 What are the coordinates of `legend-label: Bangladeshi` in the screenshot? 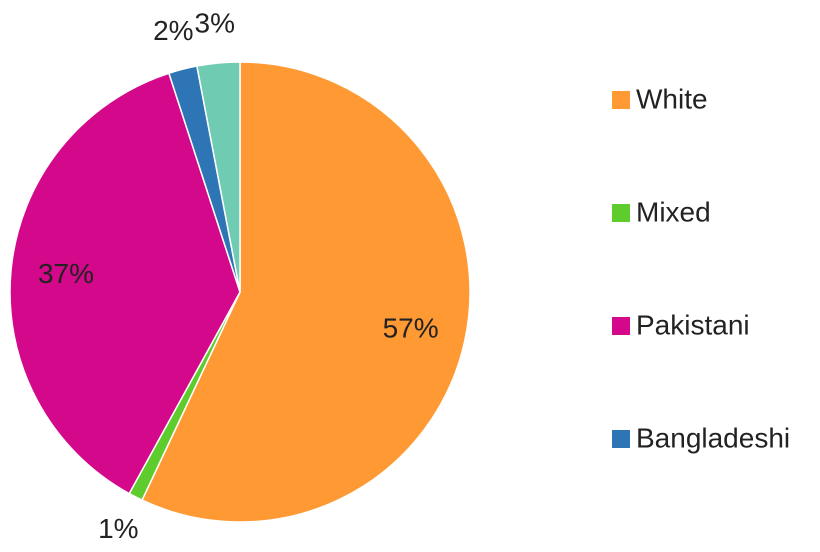 It's located at (713, 437).